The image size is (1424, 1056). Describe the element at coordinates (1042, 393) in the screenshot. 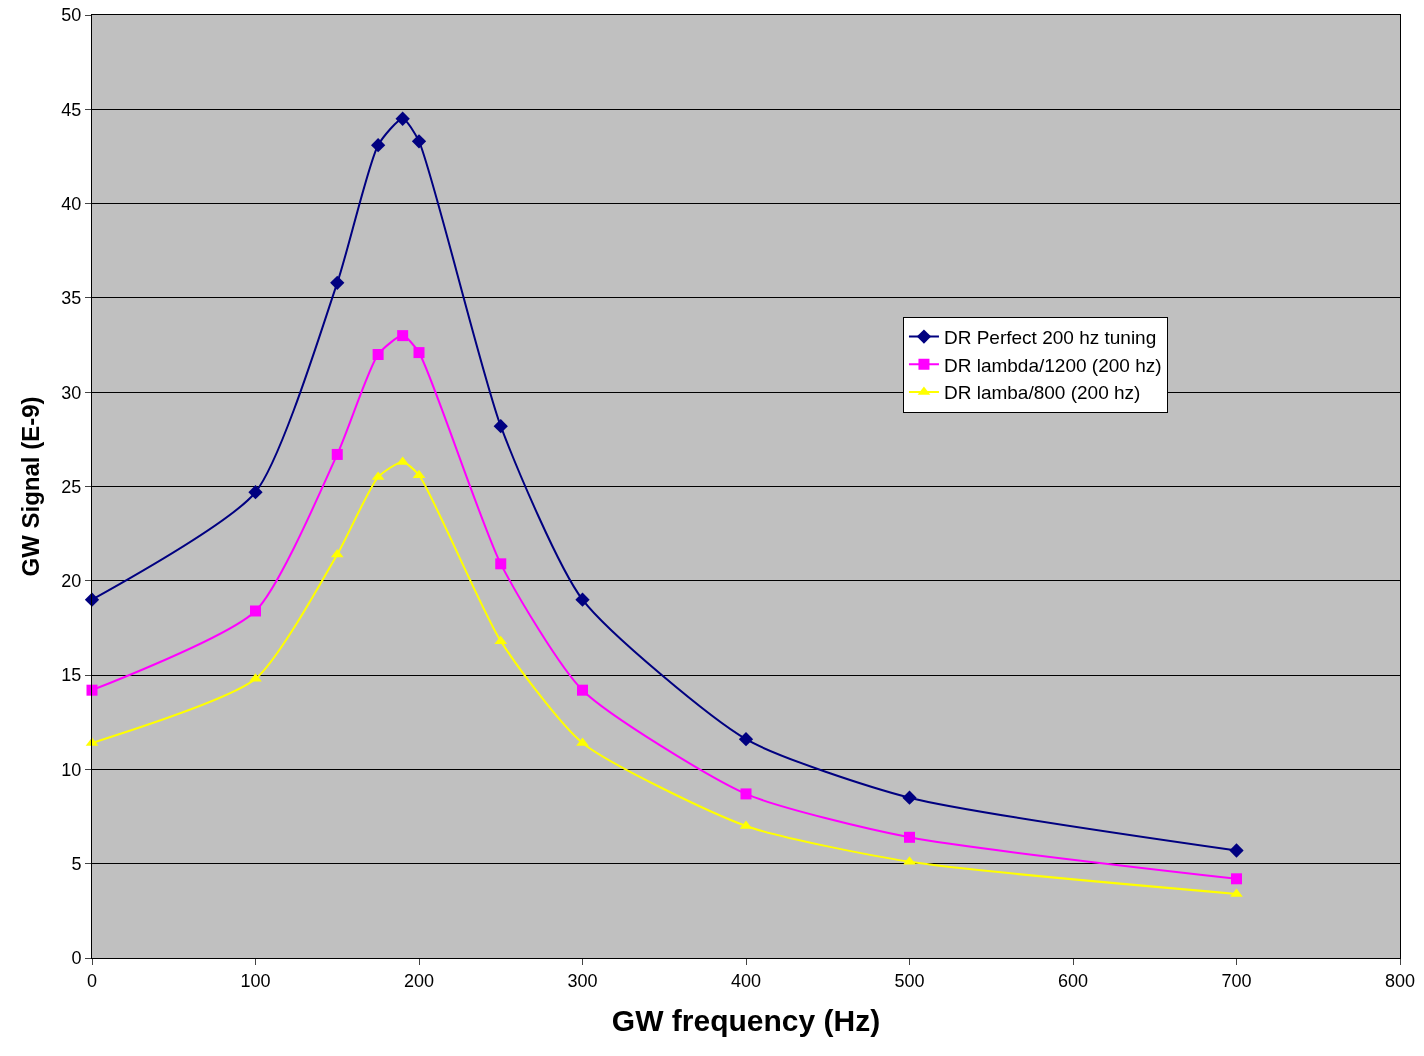

I see `legend-label: DR lamba/800 (200 hz)` at that location.